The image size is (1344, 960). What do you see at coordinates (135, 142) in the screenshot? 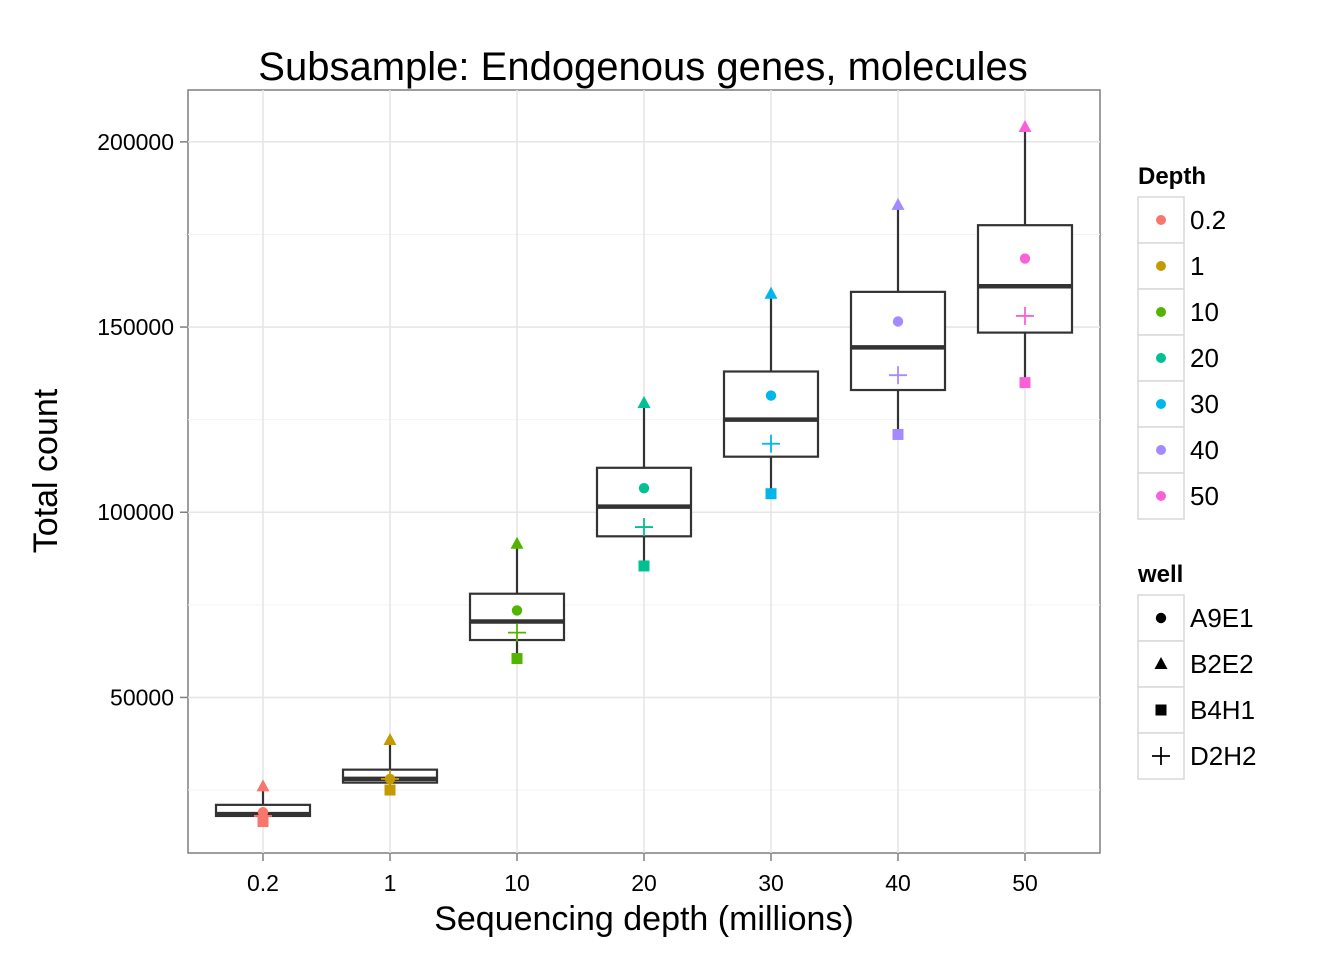
I see `y-tick-label: 200000` at bounding box center [135, 142].